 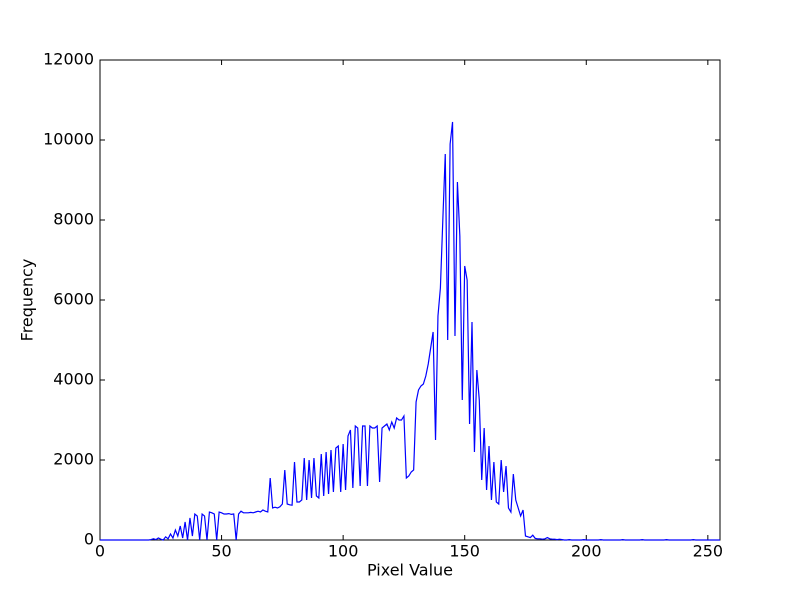 I want to click on y-tick-label: 6000, so click(x=73, y=299).